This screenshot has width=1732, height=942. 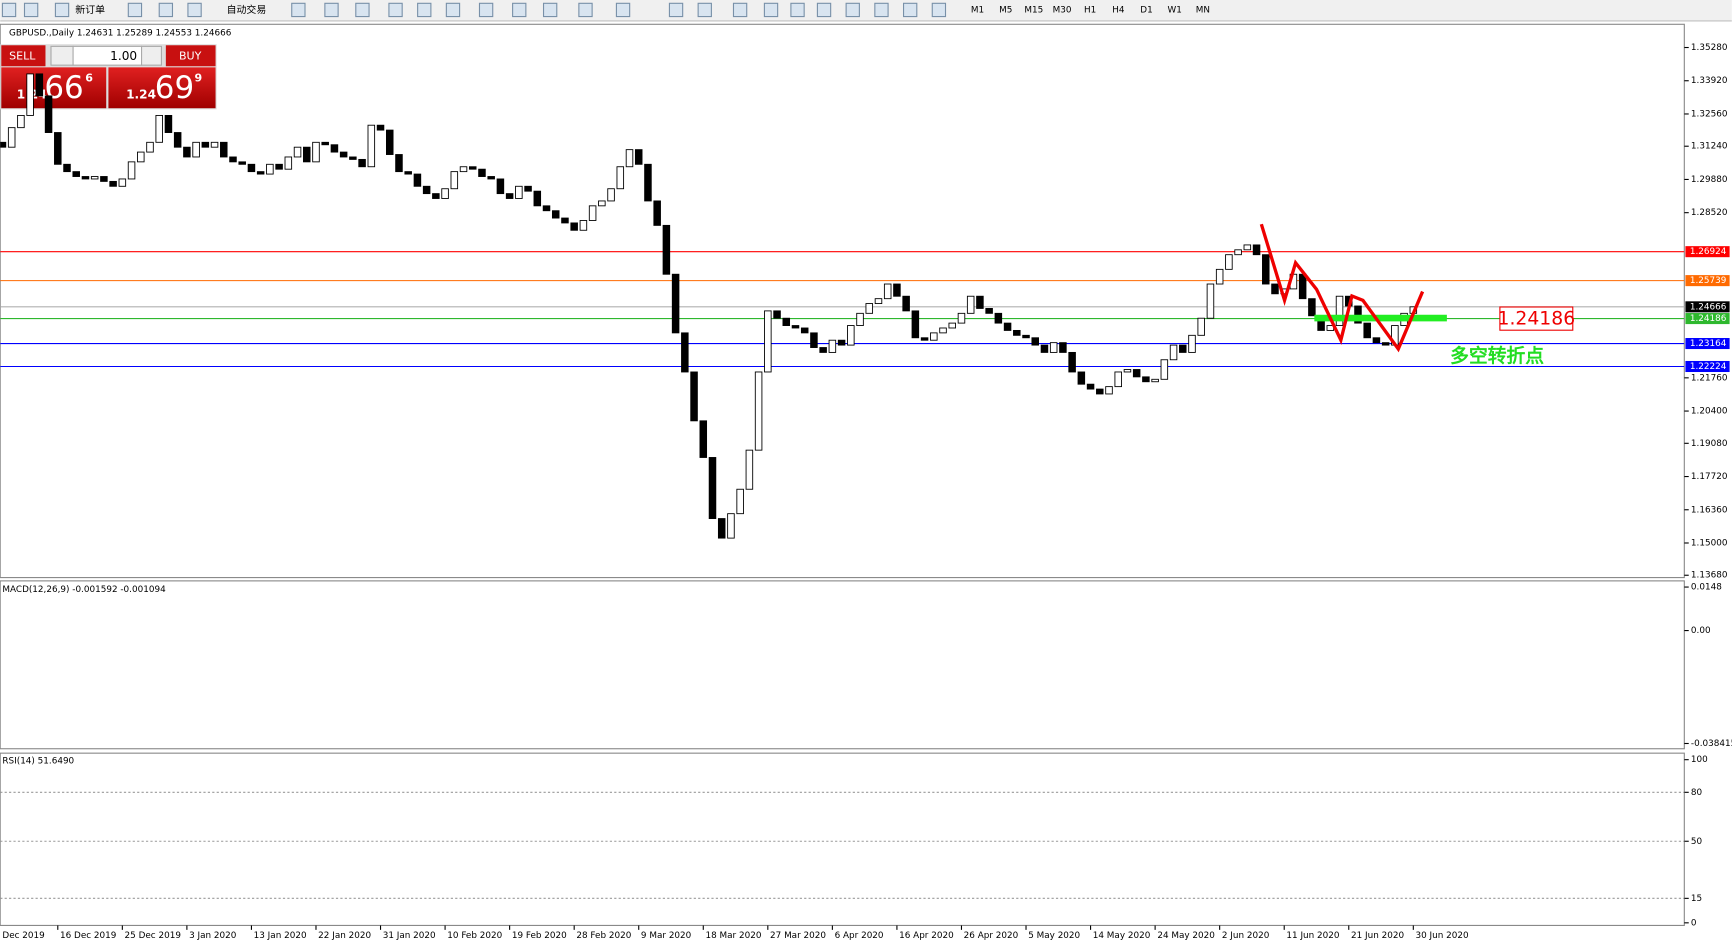 What do you see at coordinates (1708, 367) in the screenshot?
I see `level-label: 1.22224` at bounding box center [1708, 367].